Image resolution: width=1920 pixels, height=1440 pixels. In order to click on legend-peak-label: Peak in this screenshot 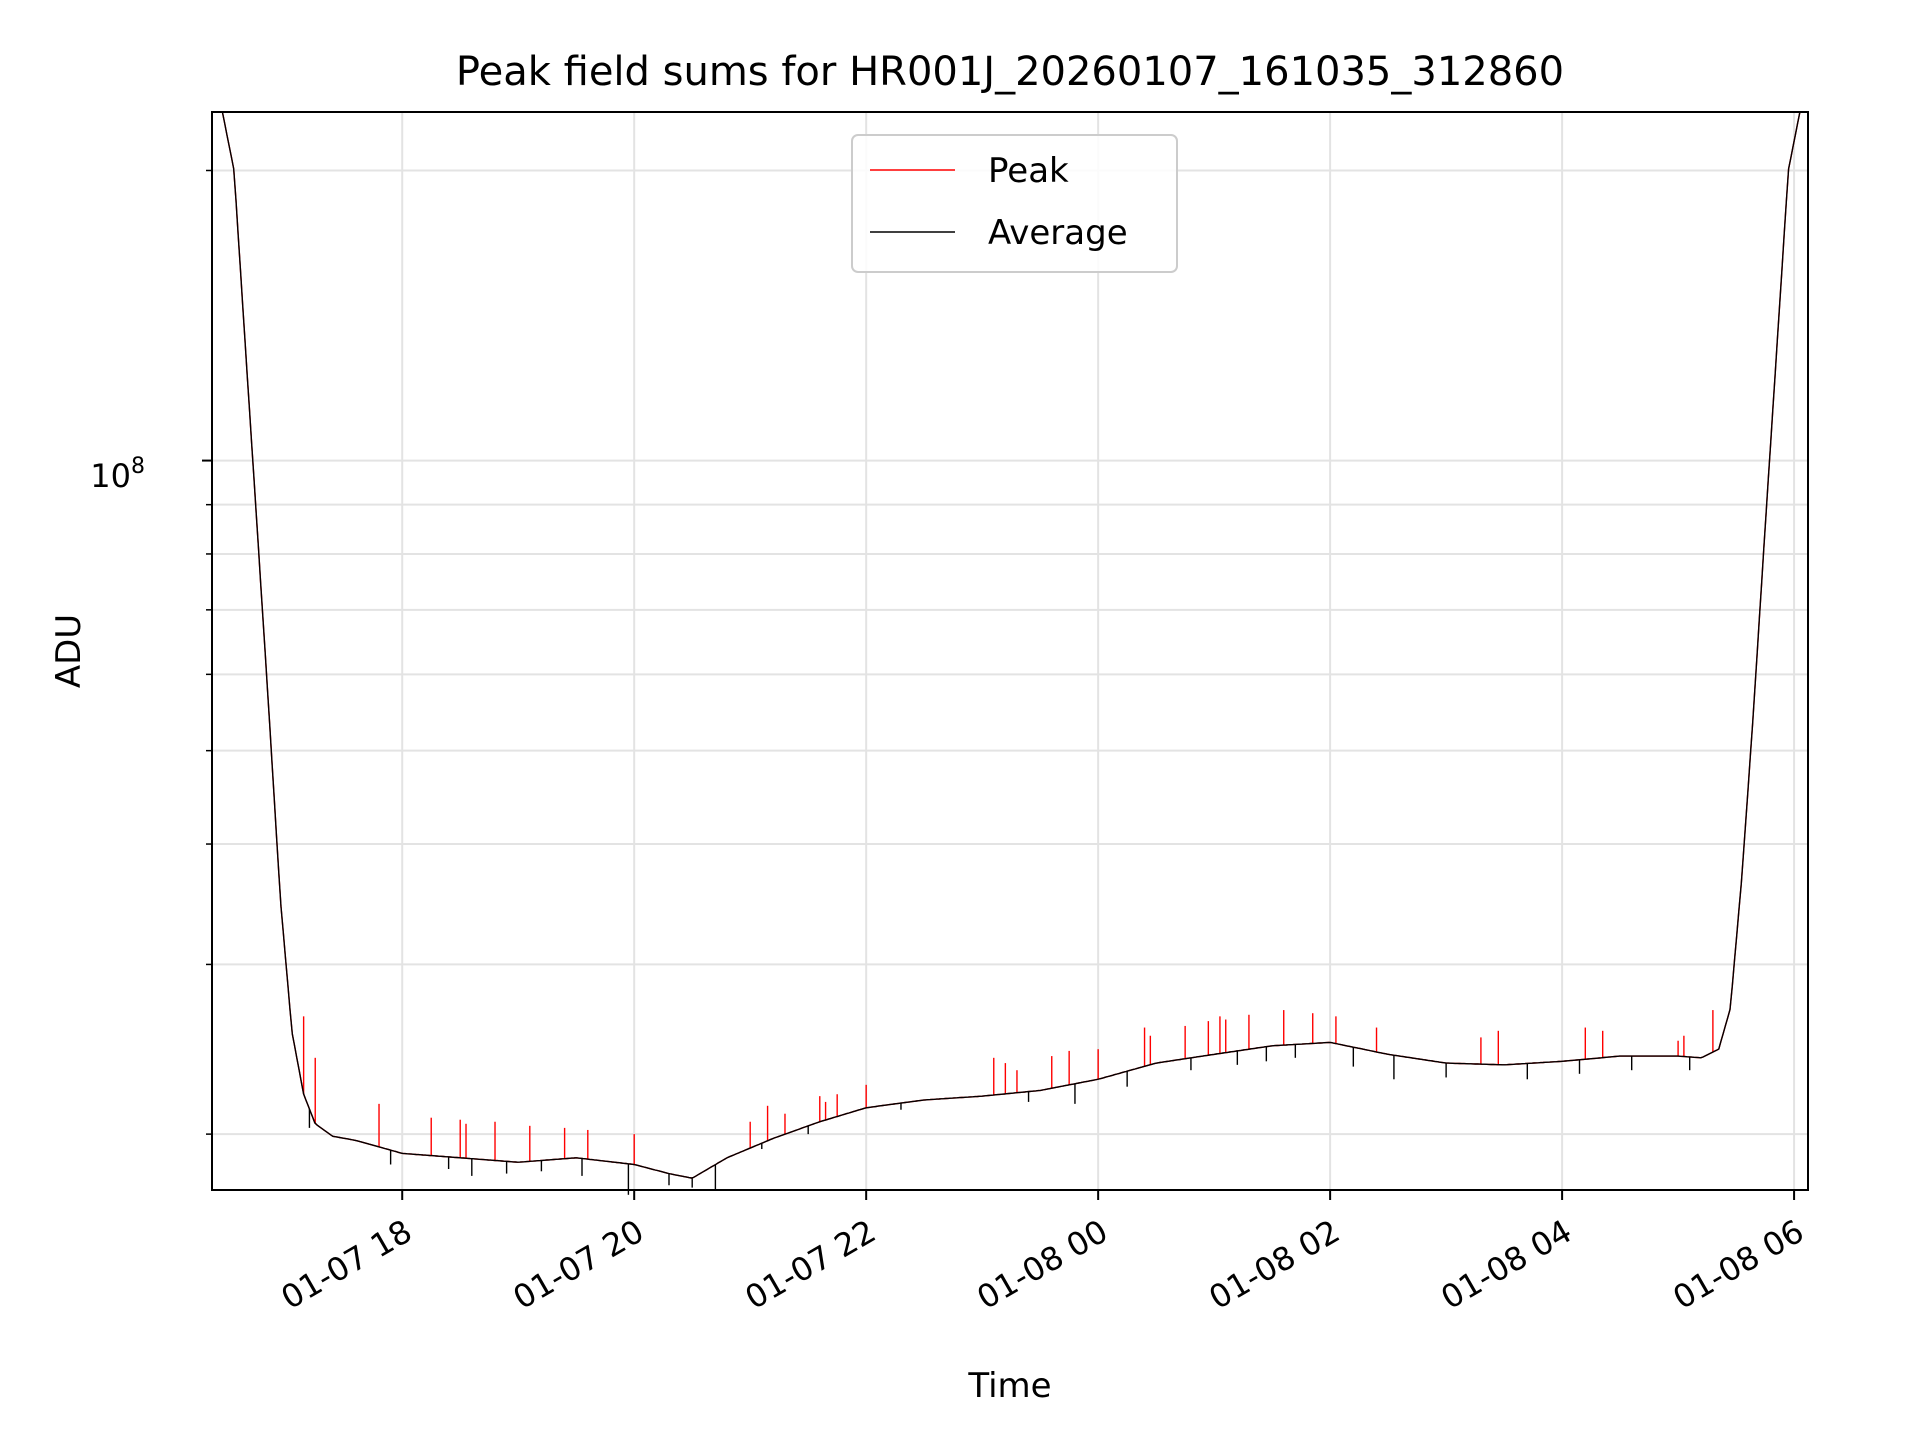, I will do `click(1028, 171)`.